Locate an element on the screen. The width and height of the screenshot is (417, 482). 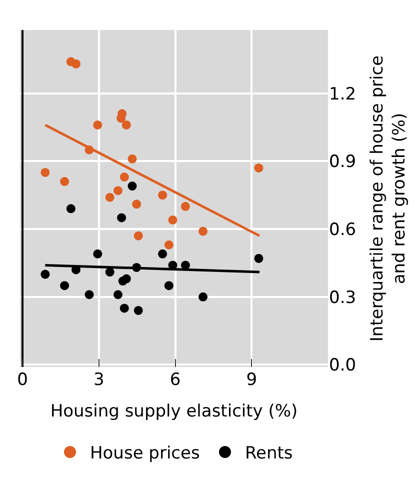
y-tick-label: 0.0 is located at coordinates (342, 366).